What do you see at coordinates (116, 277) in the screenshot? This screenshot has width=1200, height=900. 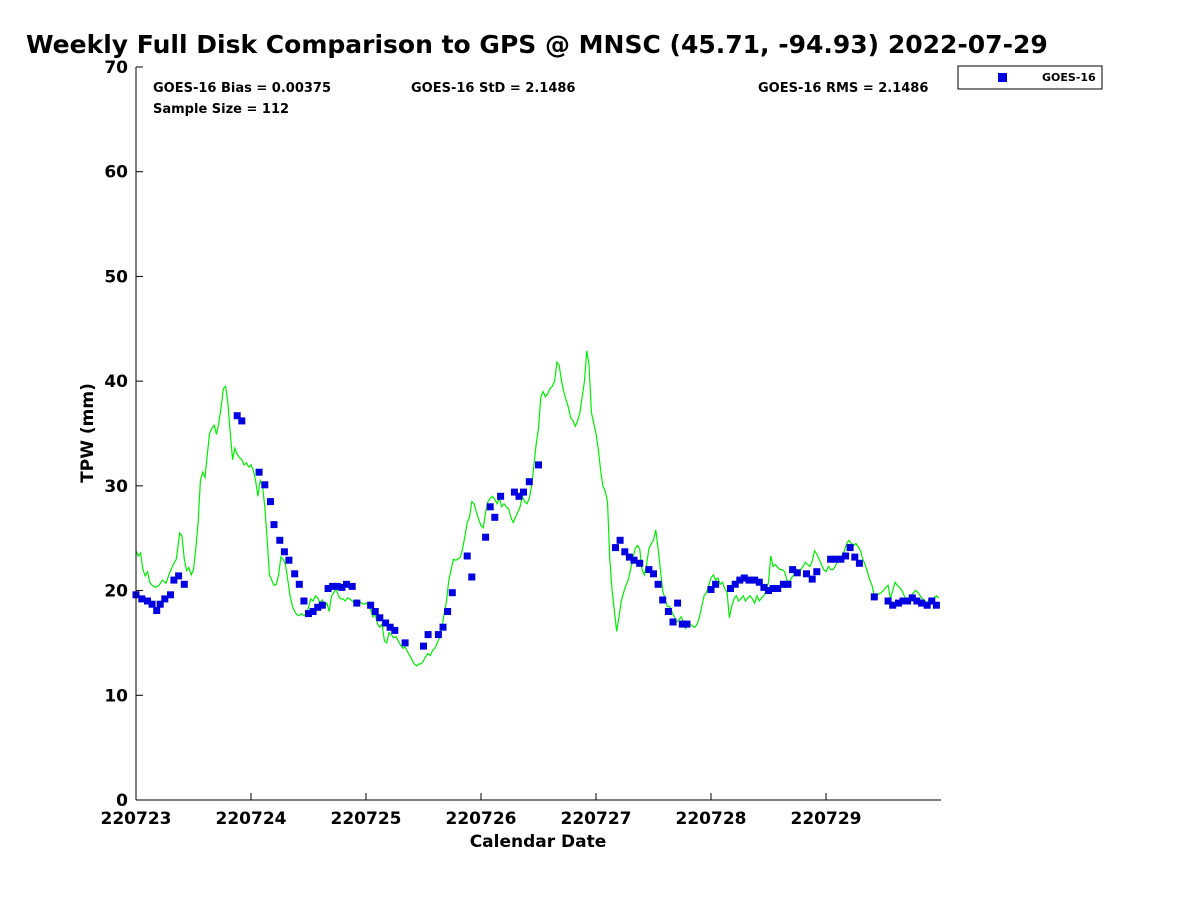 I see `y-tick-label: 50` at bounding box center [116, 277].